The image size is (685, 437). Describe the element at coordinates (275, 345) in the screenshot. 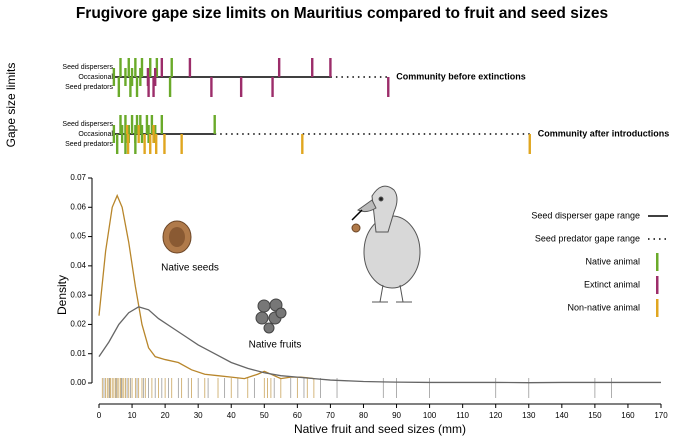

I see `series-label: Native fruits` at that location.